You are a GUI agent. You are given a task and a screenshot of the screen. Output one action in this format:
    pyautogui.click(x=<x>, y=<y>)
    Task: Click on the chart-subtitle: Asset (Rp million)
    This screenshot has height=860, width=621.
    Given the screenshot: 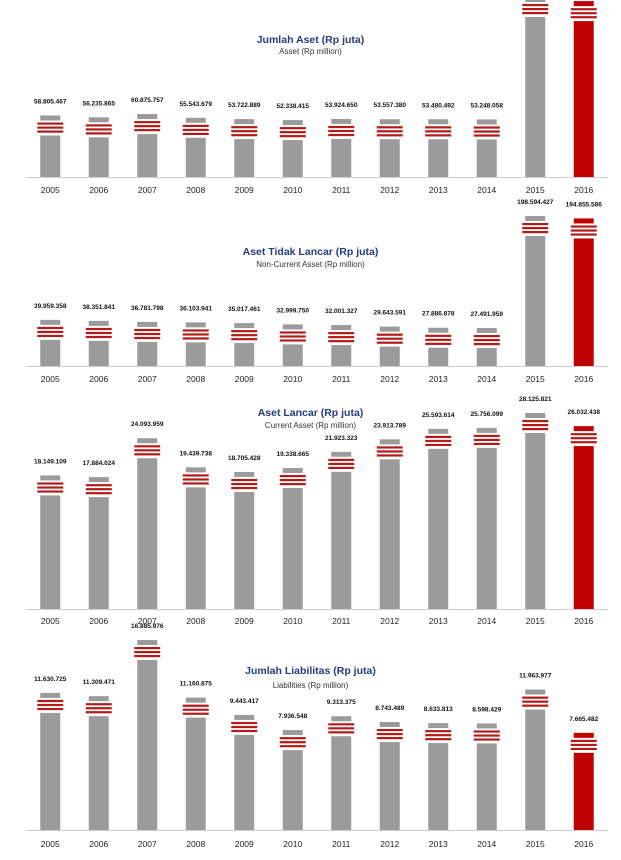 What is the action you would take?
    pyautogui.click(x=310, y=51)
    